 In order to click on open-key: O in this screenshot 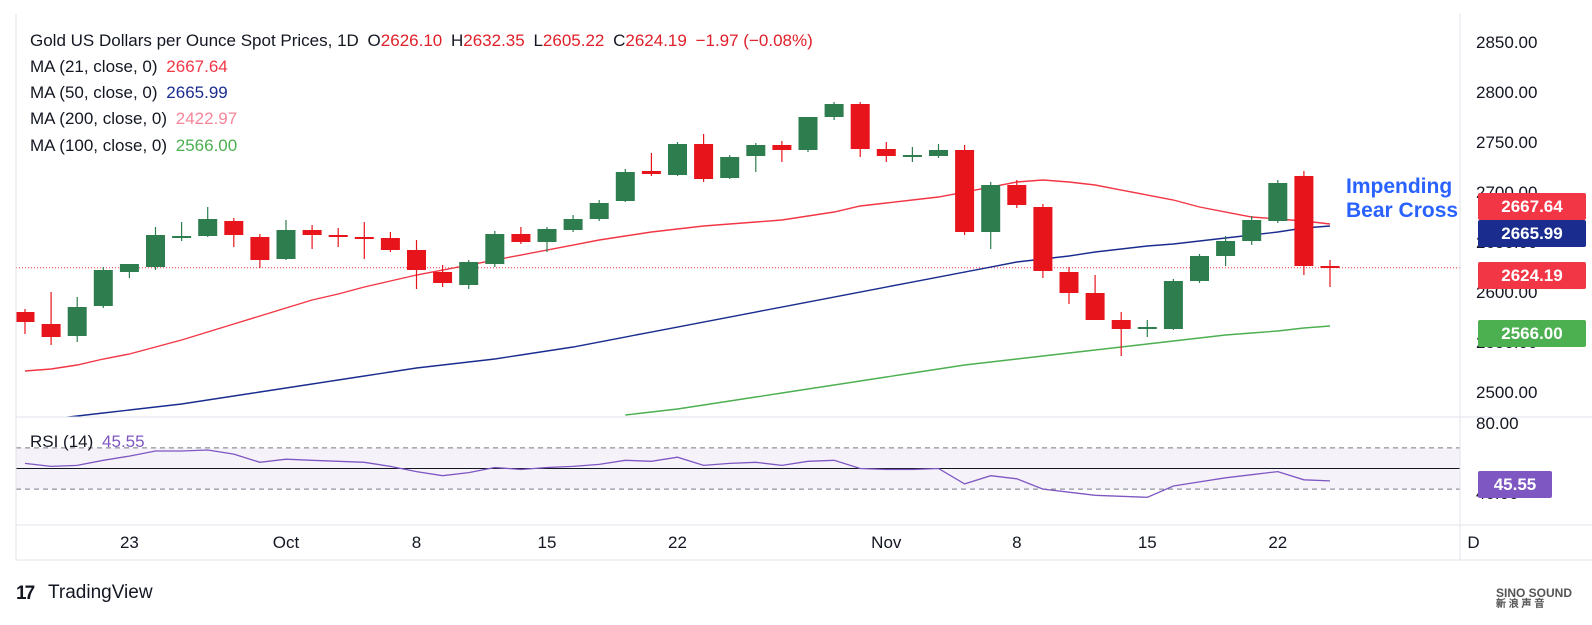, I will do `click(374, 40)`.